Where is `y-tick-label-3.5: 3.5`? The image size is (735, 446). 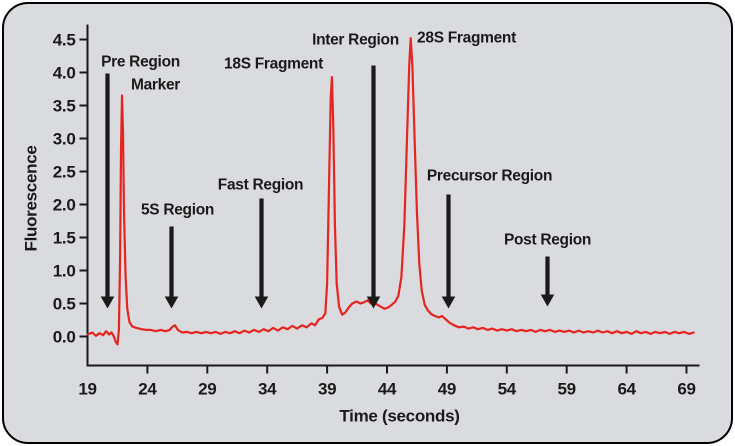
y-tick-label-3.5: 3.5 is located at coordinates (64, 106).